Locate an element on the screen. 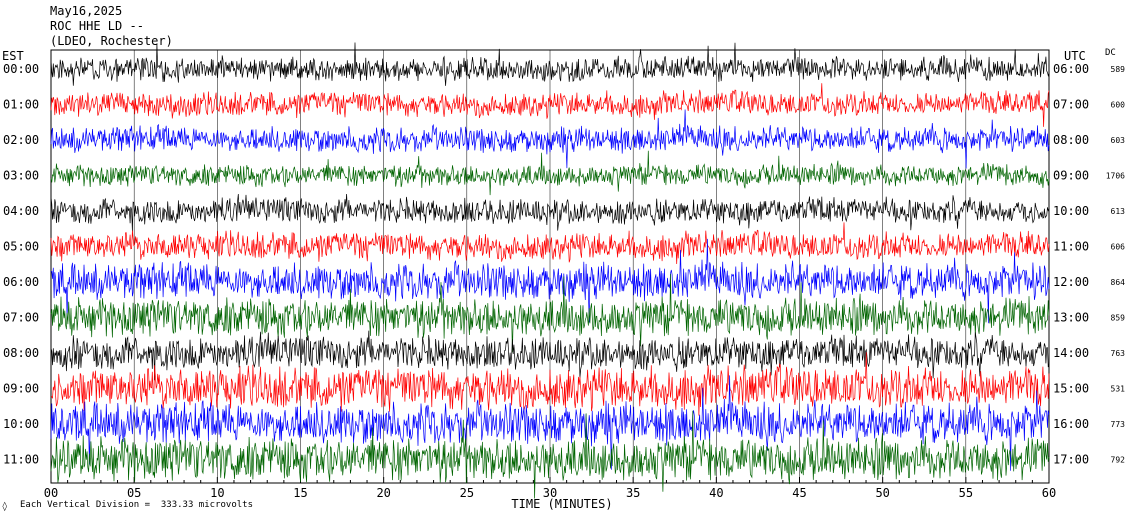 The width and height of the screenshot is (1130, 519). est-time-label: 07:00 is located at coordinates (21, 318).